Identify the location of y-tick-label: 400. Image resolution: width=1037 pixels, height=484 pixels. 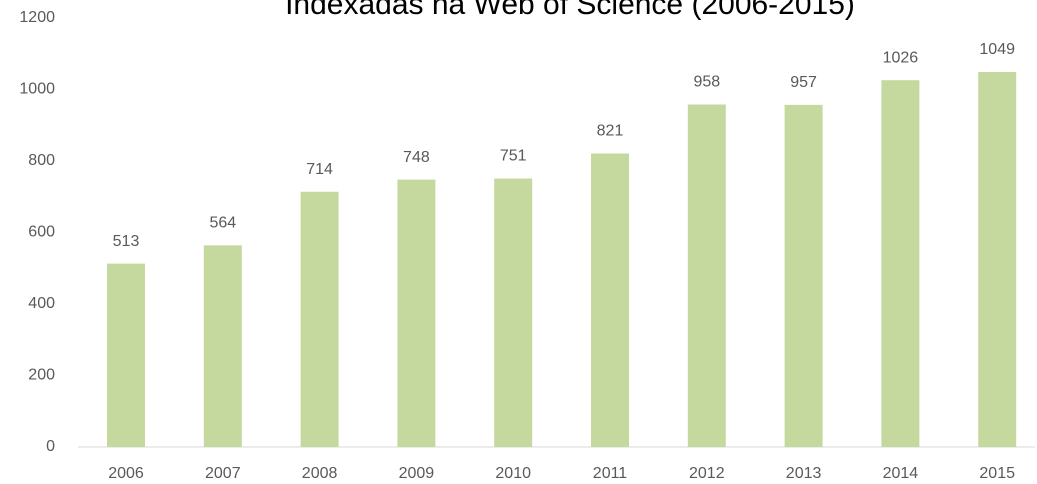
(41, 303).